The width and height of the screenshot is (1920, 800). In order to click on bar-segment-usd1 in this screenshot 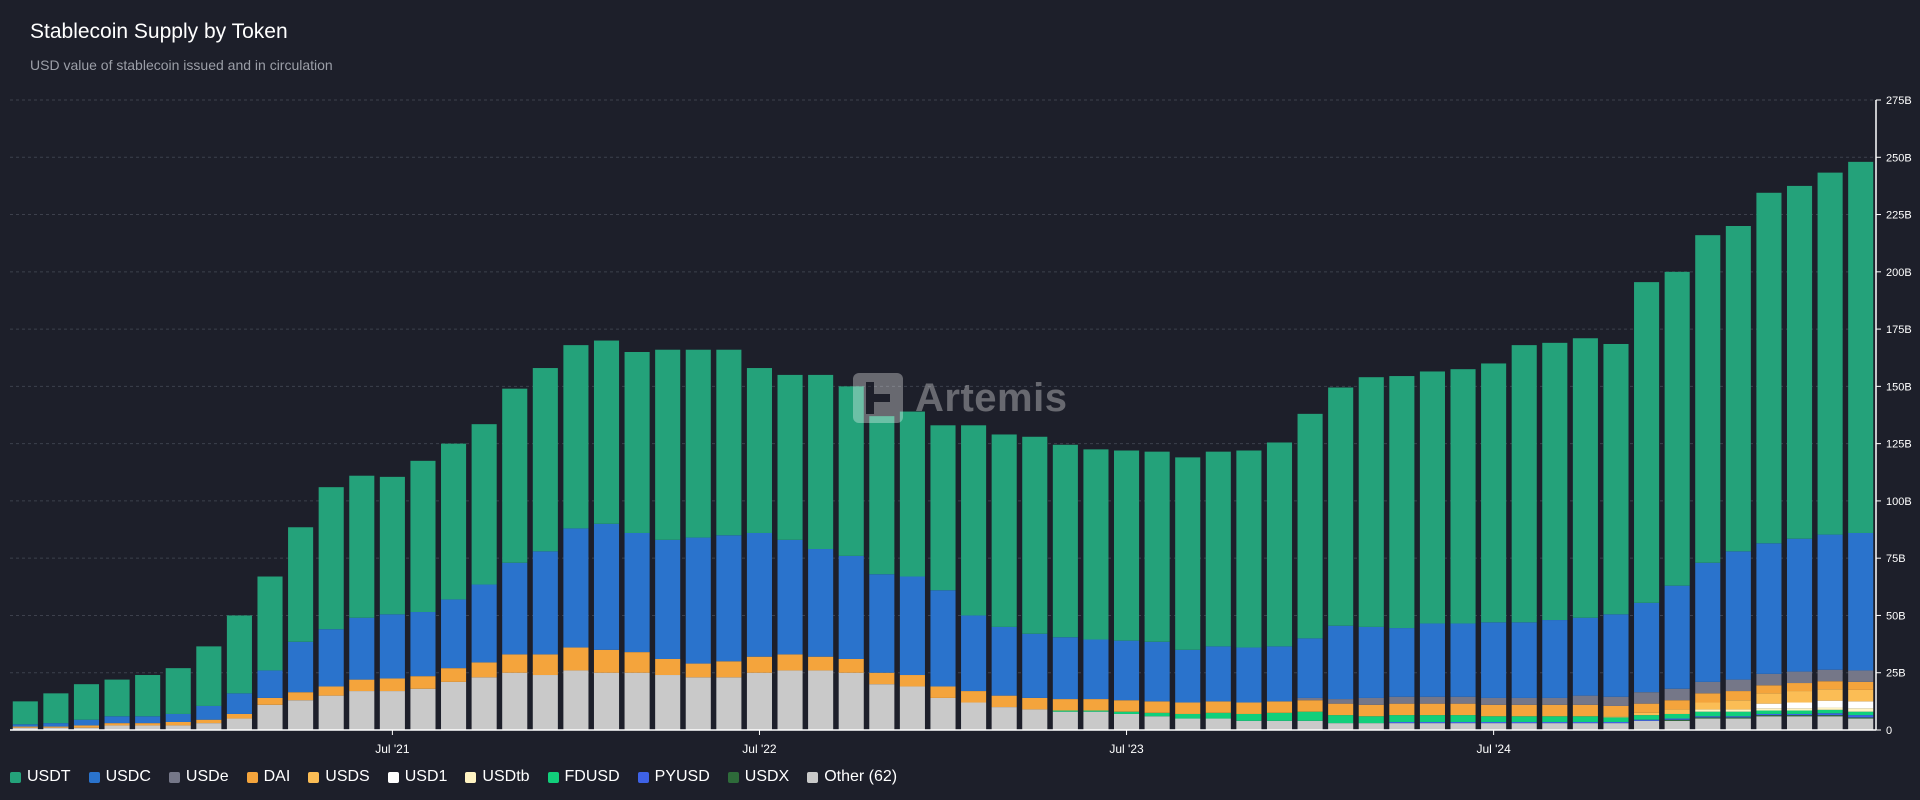, I will do `click(1861, 705)`.